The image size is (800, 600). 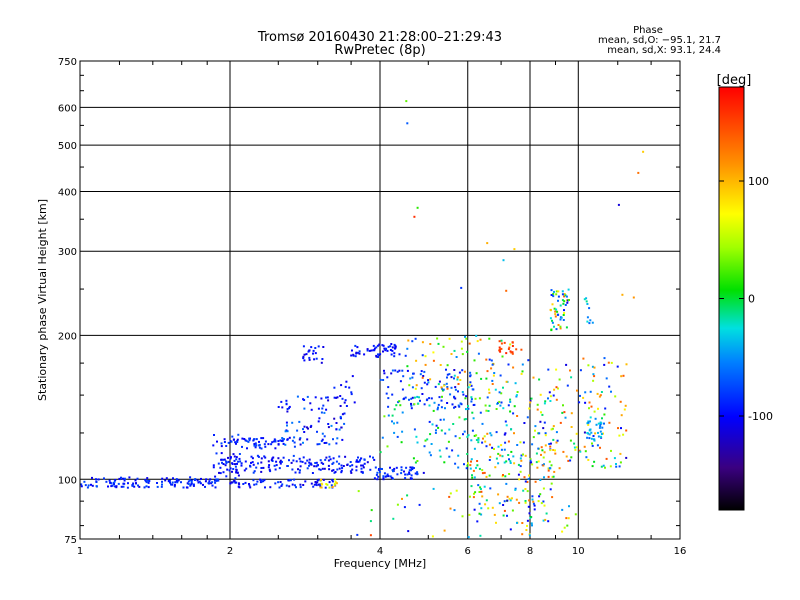 I want to click on y-tick-label: 500, so click(x=67, y=146).